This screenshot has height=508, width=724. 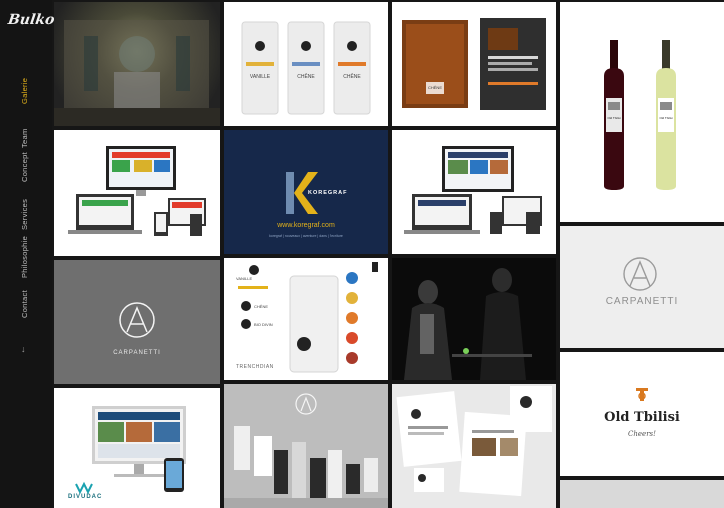 I want to click on koregraf-url: www.koregraf.com, so click(x=306, y=225).